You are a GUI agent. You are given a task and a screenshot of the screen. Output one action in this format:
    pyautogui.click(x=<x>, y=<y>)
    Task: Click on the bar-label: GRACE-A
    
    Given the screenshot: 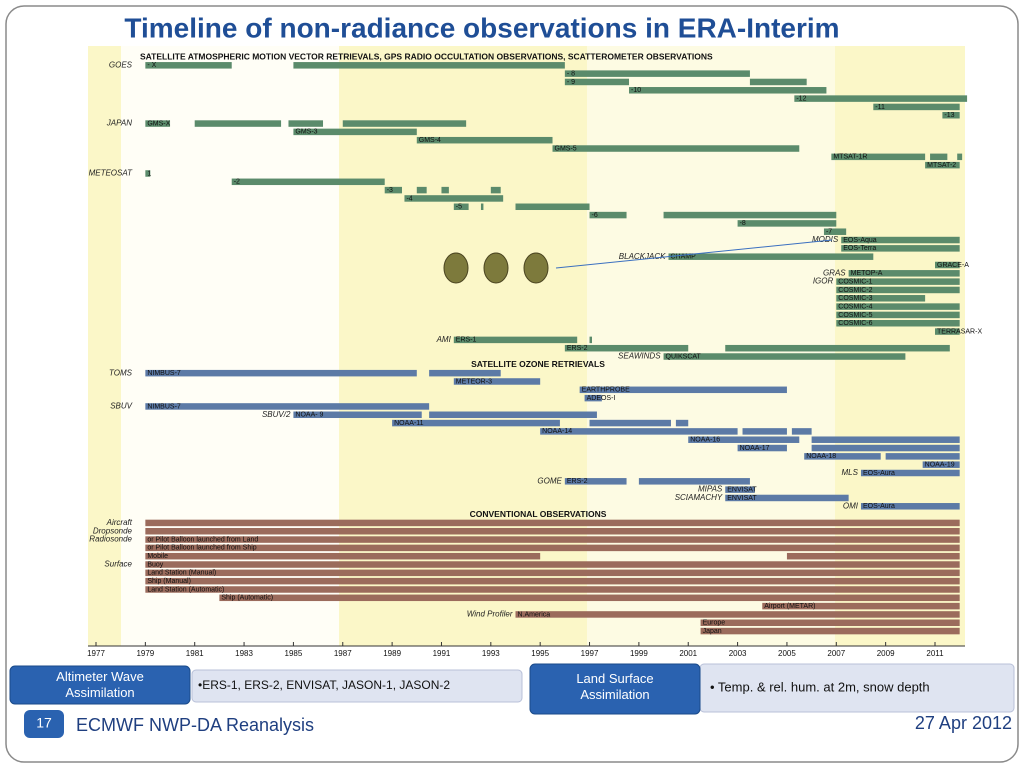 What is the action you would take?
    pyautogui.click(x=953, y=265)
    